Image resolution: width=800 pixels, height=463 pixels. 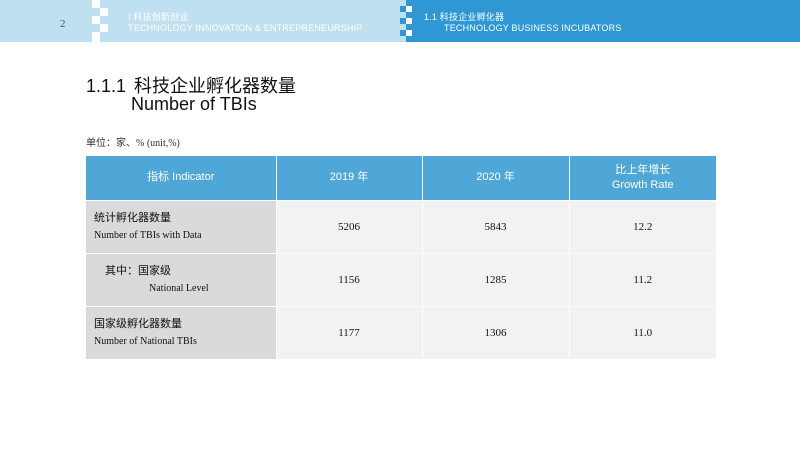 I want to click on cell-2020: 1306, so click(x=496, y=332).